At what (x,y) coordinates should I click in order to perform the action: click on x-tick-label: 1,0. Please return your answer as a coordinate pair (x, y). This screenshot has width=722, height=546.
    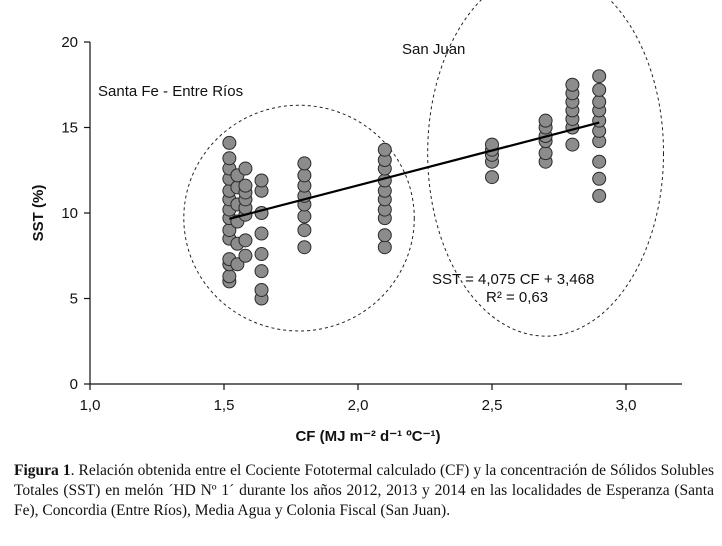
    Looking at the image, I should click on (90, 405).